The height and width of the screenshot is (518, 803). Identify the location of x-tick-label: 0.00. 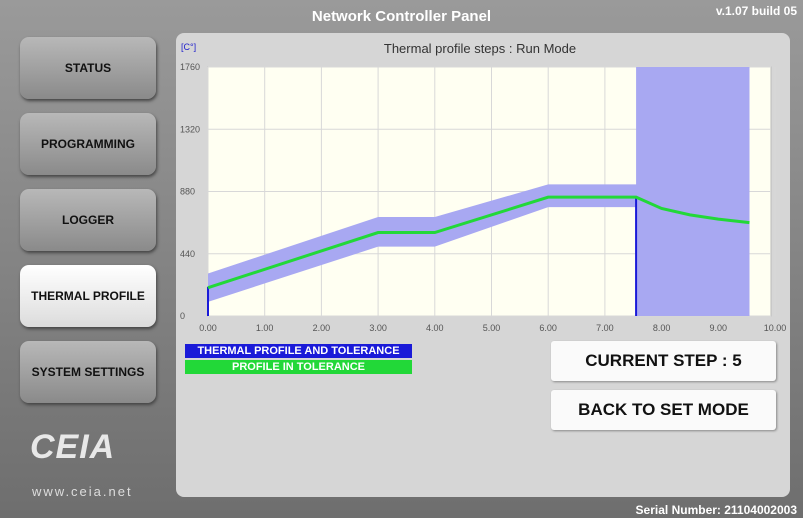
(208, 328).